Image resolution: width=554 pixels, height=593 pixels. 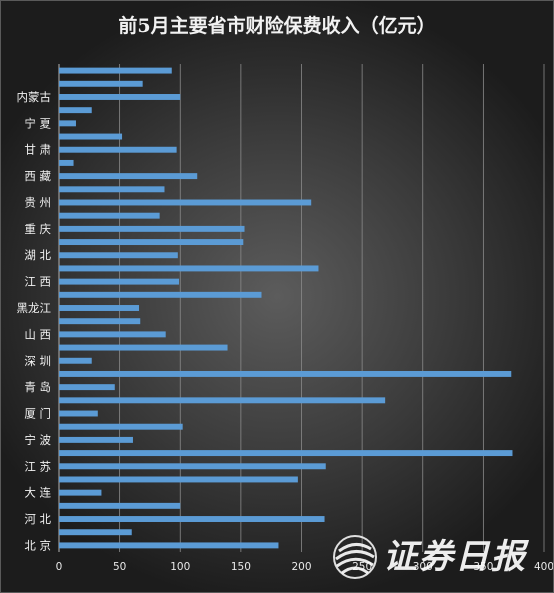 I want to click on category-label: 深 圳, so click(x=37, y=361).